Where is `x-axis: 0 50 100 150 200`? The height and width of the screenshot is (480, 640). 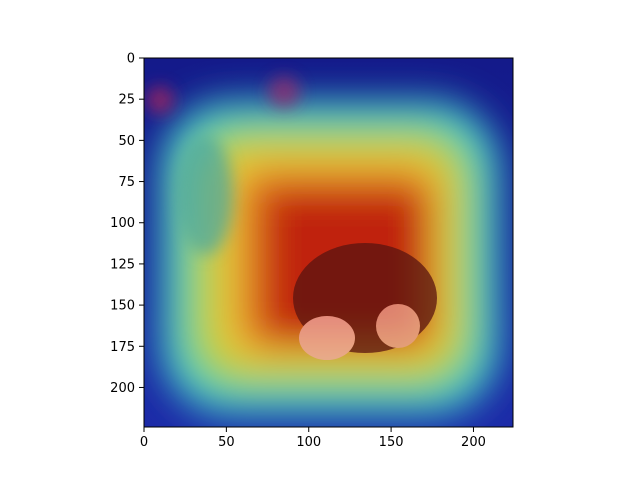
x-axis: 0 50 100 150 200 is located at coordinates (313, 438).